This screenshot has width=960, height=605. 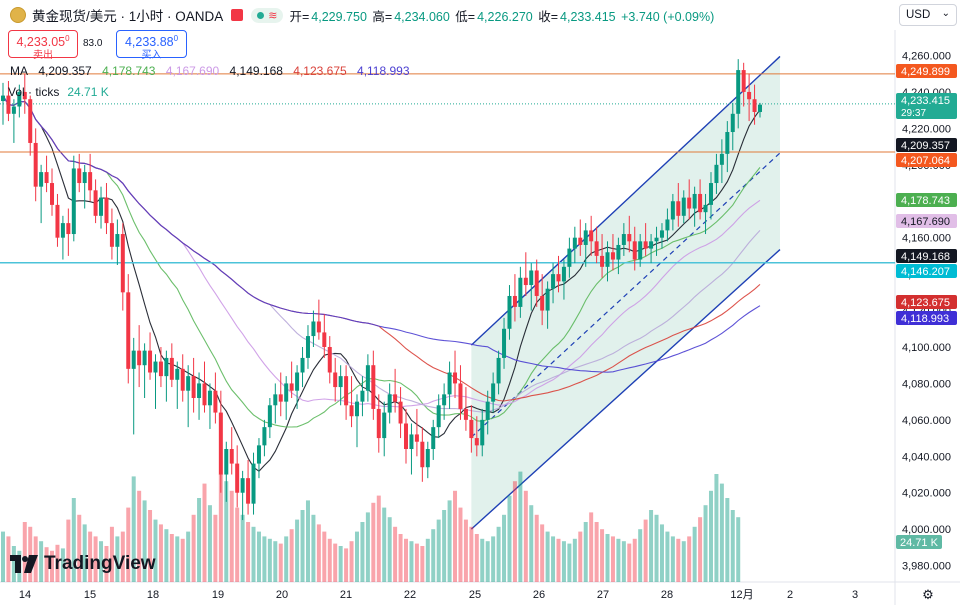 What do you see at coordinates (926, 239) in the screenshot?
I see `price-tick-label: 4,160.000` at bounding box center [926, 239].